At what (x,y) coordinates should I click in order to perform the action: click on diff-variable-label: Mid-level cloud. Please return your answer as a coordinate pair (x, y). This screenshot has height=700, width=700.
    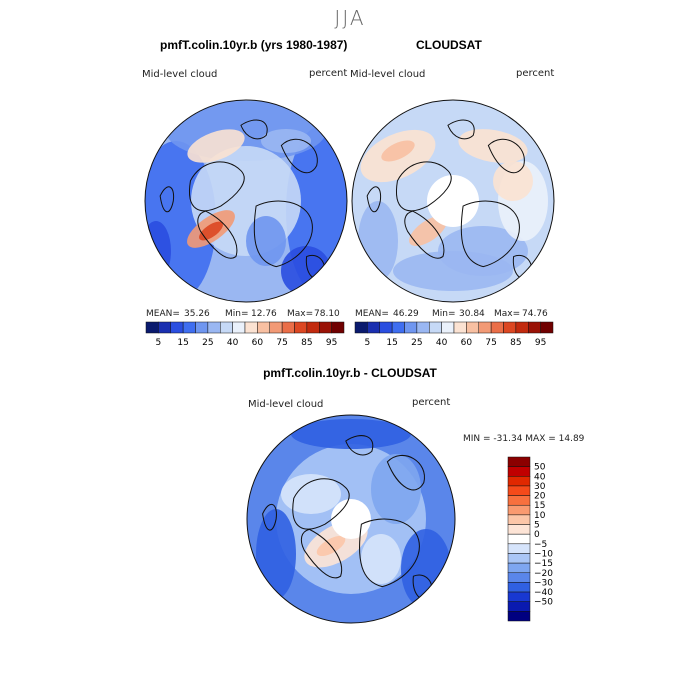
    Looking at the image, I should click on (286, 404).